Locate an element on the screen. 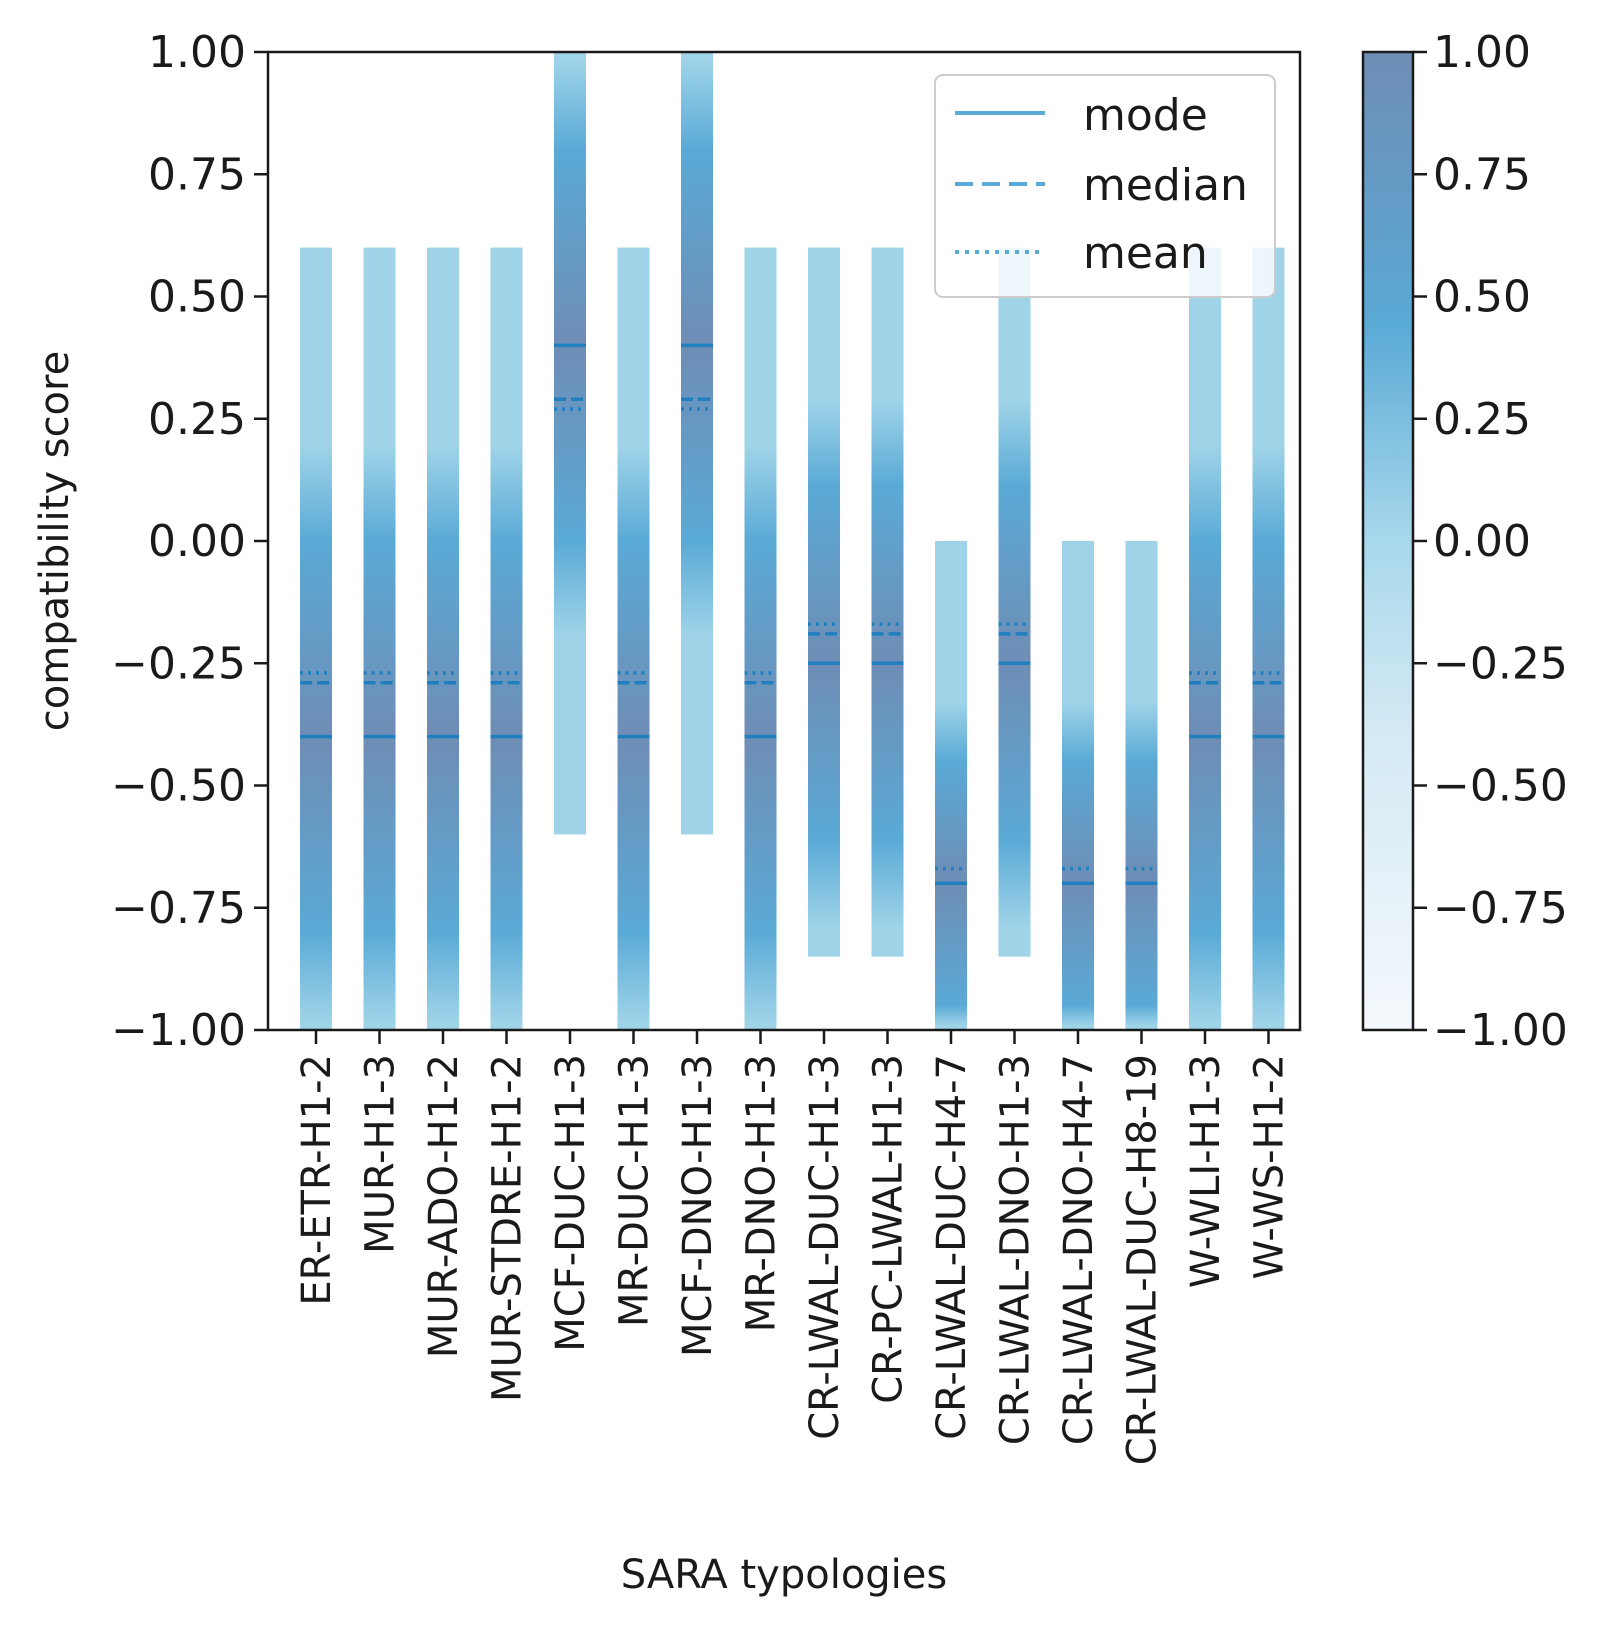 The height and width of the screenshot is (1628, 1608). colorbar-tick-label: −1.00 is located at coordinates (1500, 1030).